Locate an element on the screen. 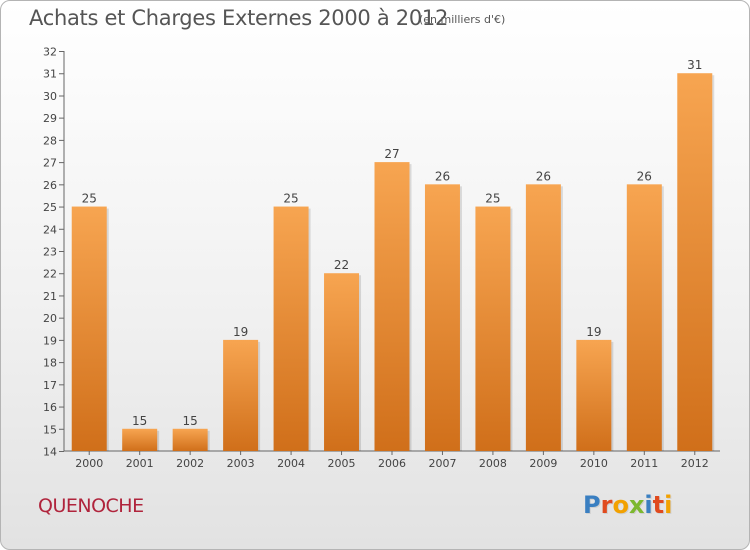 This screenshot has width=750, height=550. proxiti-logo: Proxiti is located at coordinates (627, 505).